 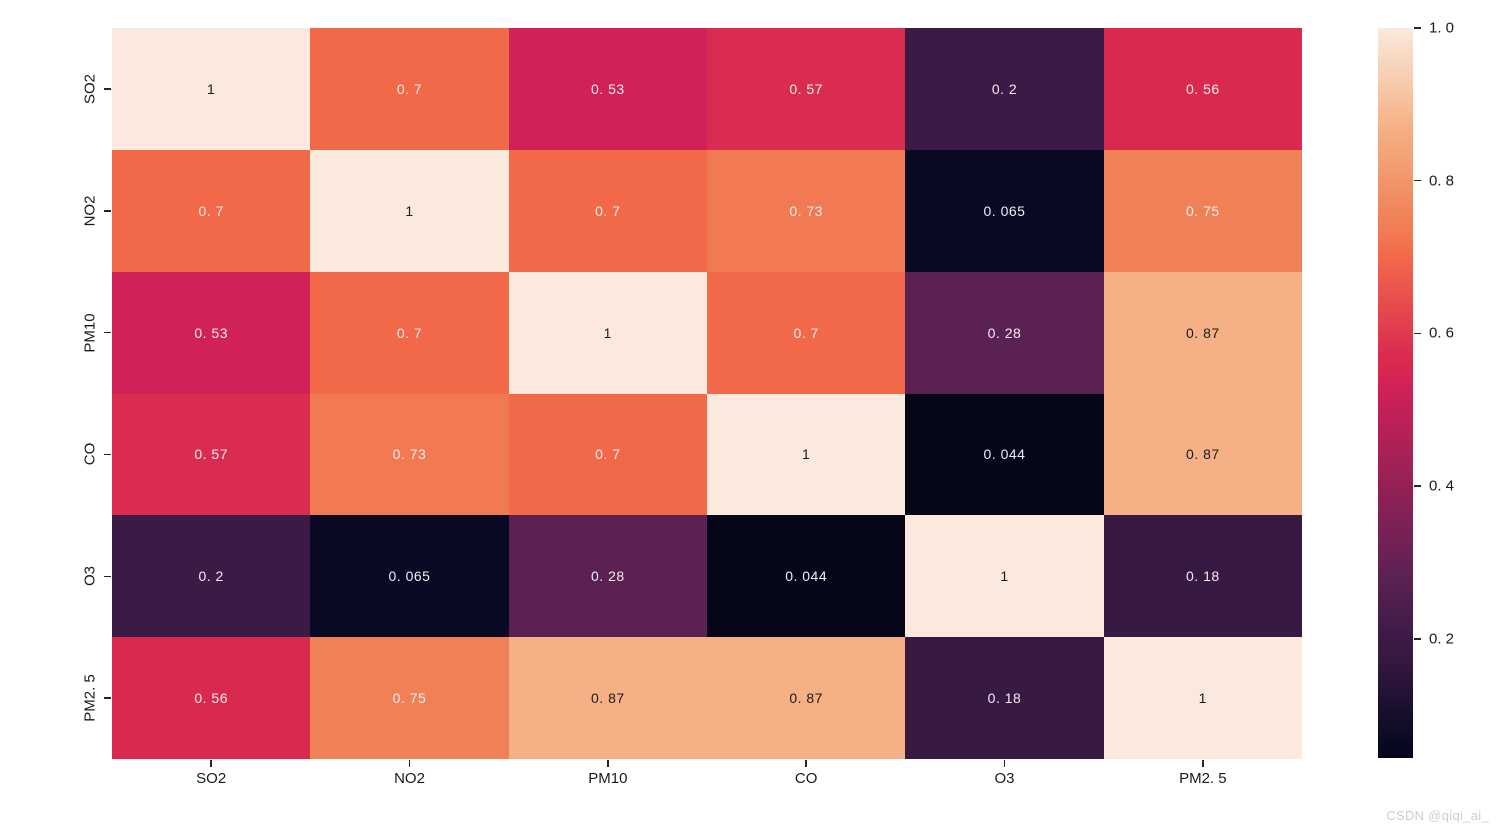 I want to click on colorbar-tick-label: 0. 2, so click(x=1442, y=639).